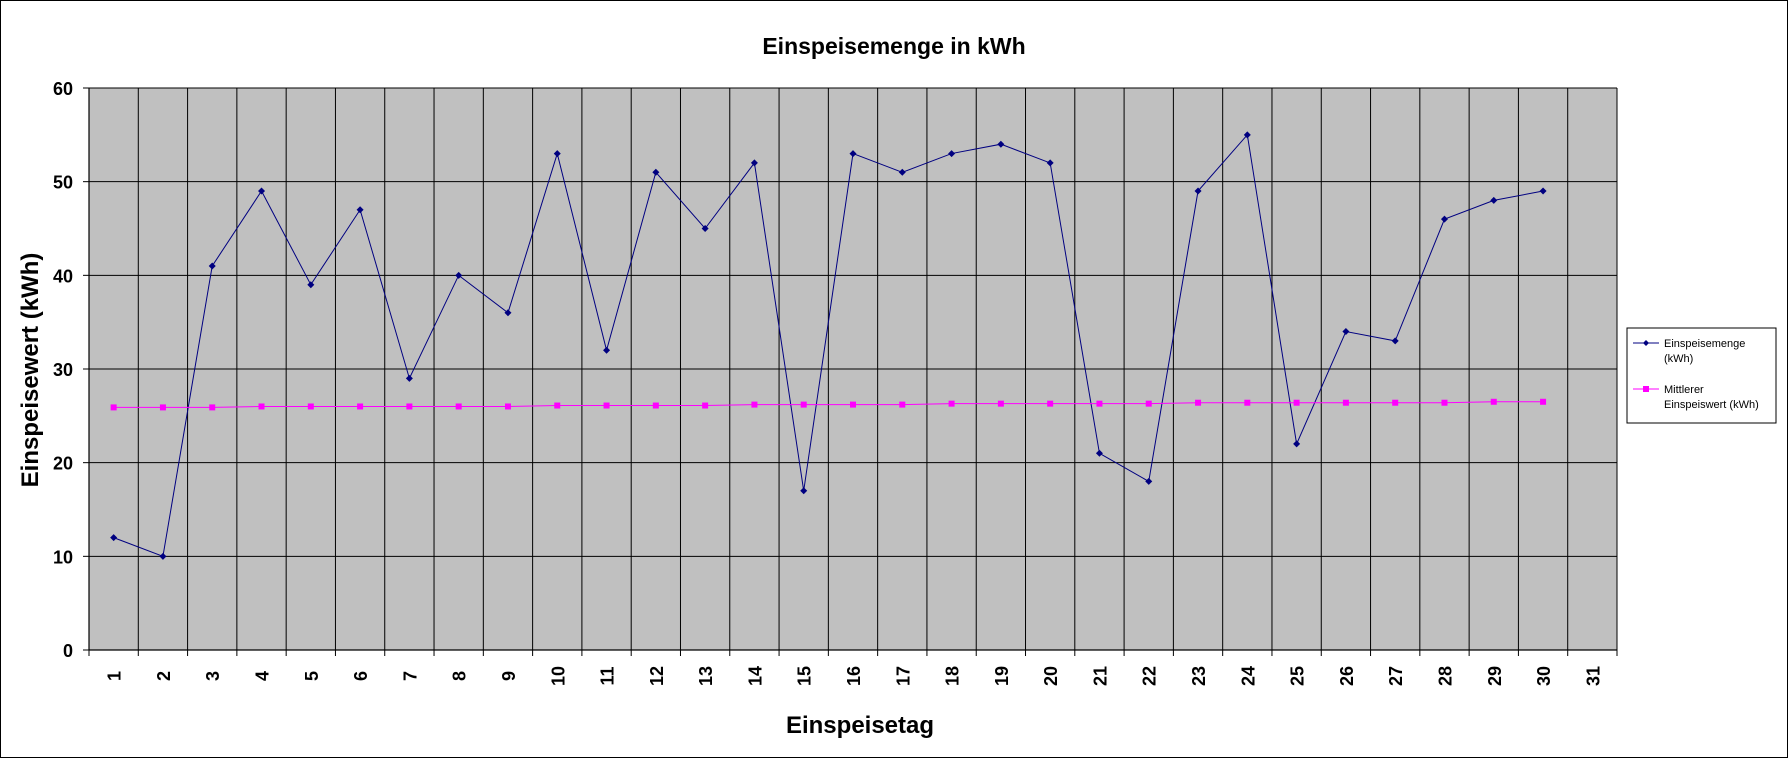  I want to click on y-axis-title: Einspeisewert (kWh), so click(30, 370).